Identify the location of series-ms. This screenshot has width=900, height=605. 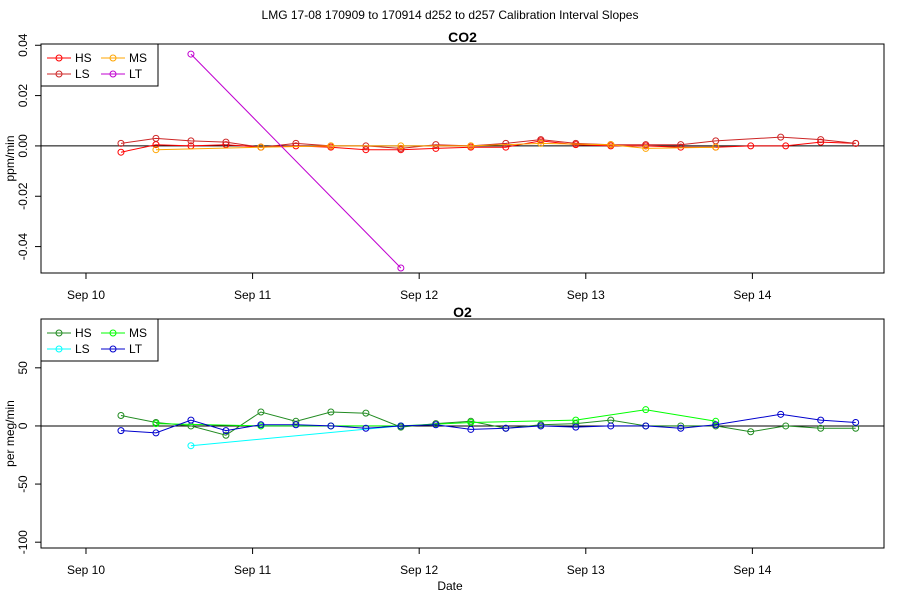
(436, 146).